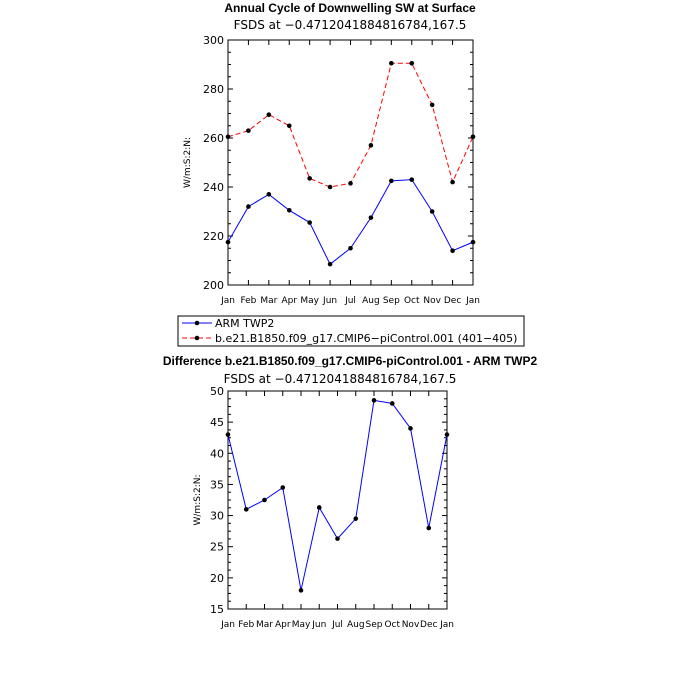  I want to click on legend-label-arm: ARM TWP2, so click(244, 323).